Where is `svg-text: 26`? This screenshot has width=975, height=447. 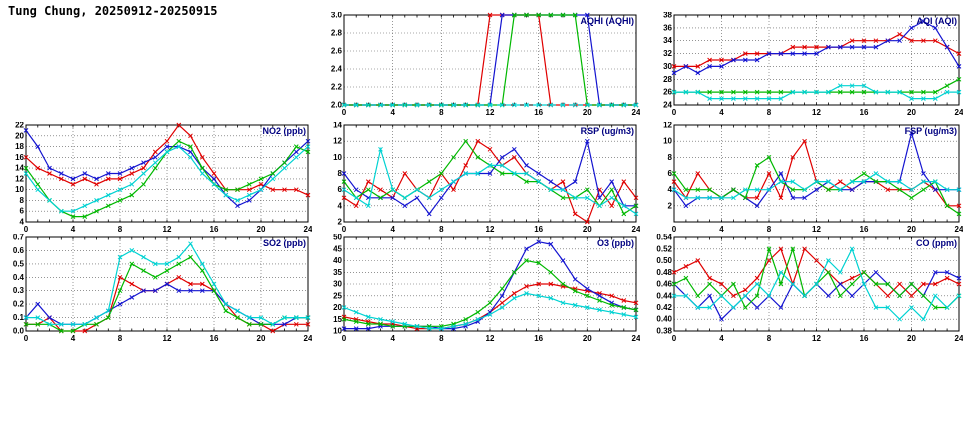 svg-text: 26 is located at coordinates (667, 92).